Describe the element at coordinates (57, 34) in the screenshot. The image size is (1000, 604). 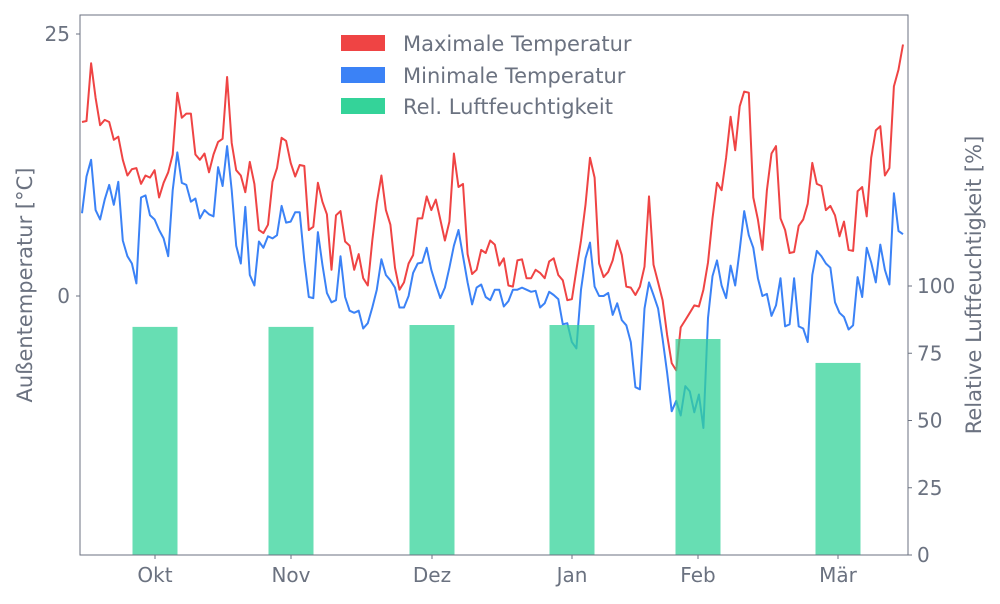
I see `left-tick-label: 25` at that location.